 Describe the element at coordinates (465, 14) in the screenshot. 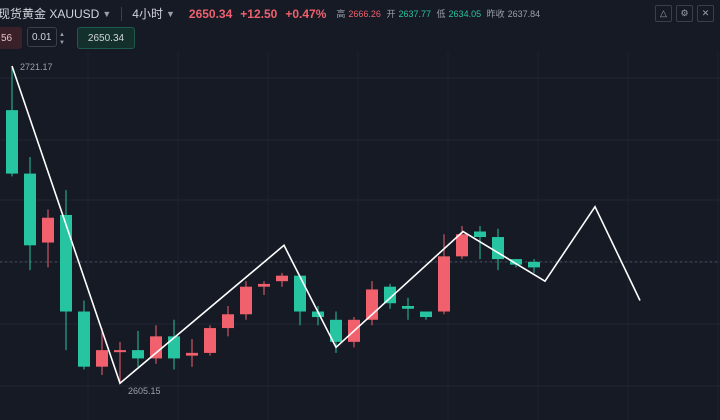

I see `ohlc-low-value: 2634.05` at that location.